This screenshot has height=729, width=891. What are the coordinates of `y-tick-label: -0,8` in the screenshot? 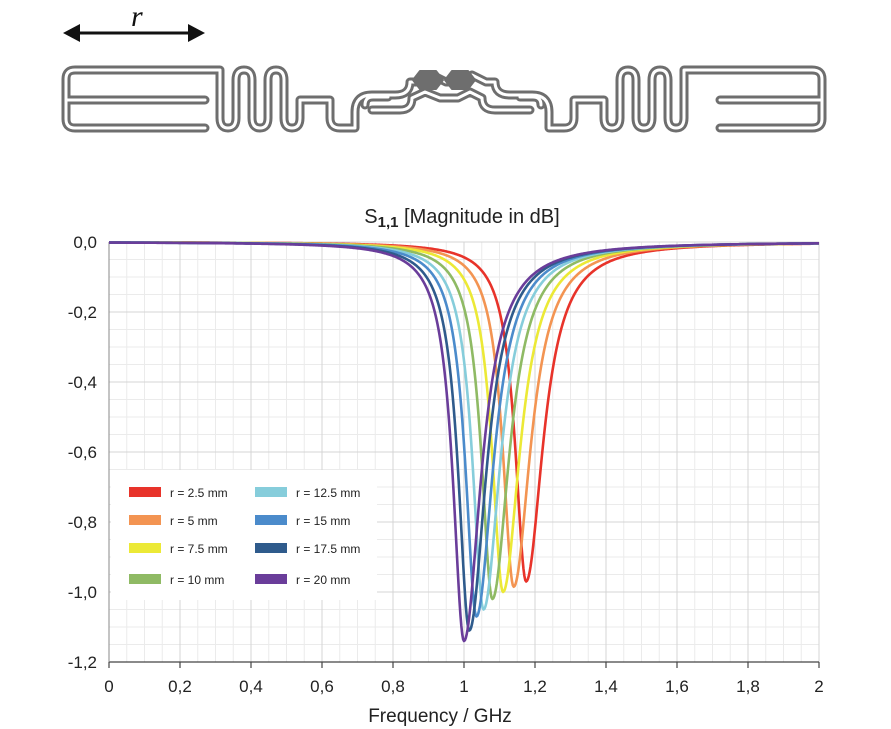 It's located at (82, 522).